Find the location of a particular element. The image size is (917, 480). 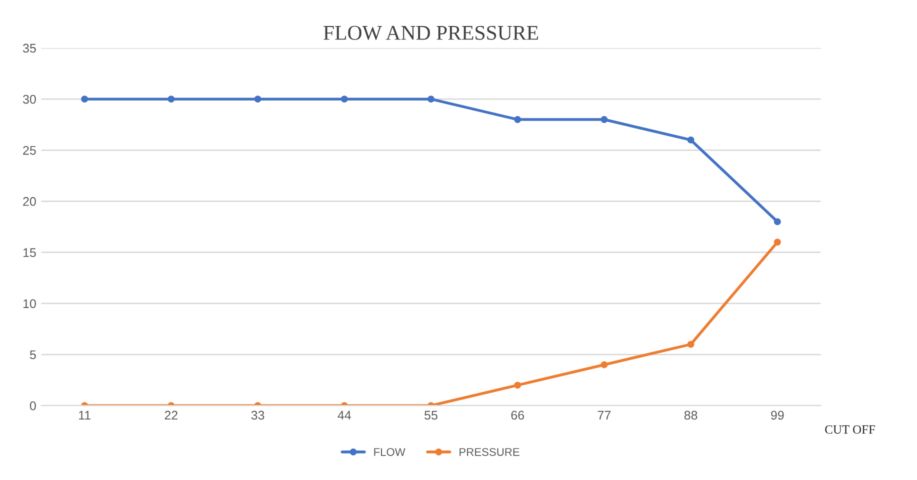

x-tick-label: 22 is located at coordinates (171, 415).